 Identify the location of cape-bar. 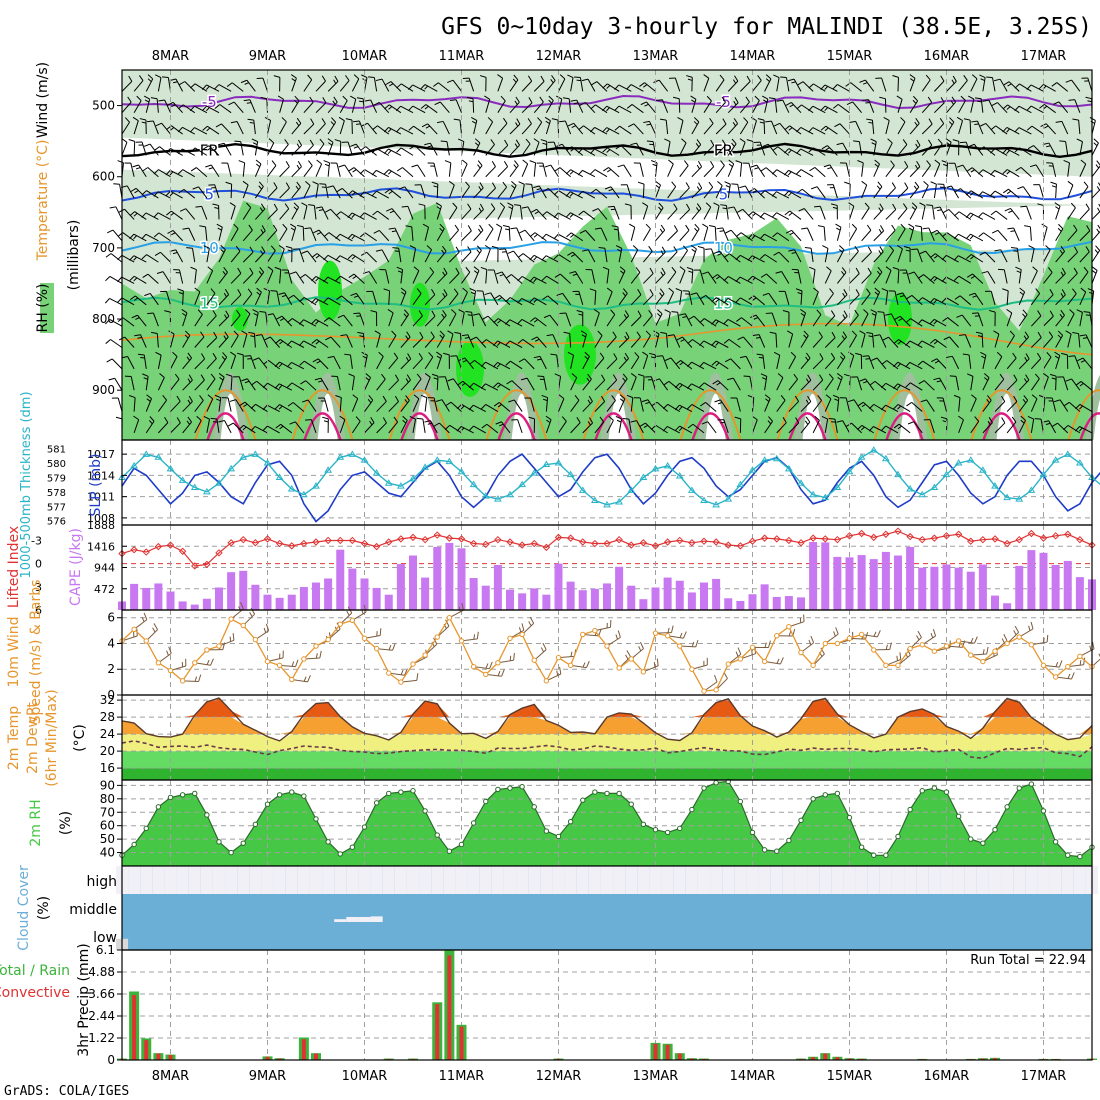
(873, 584).